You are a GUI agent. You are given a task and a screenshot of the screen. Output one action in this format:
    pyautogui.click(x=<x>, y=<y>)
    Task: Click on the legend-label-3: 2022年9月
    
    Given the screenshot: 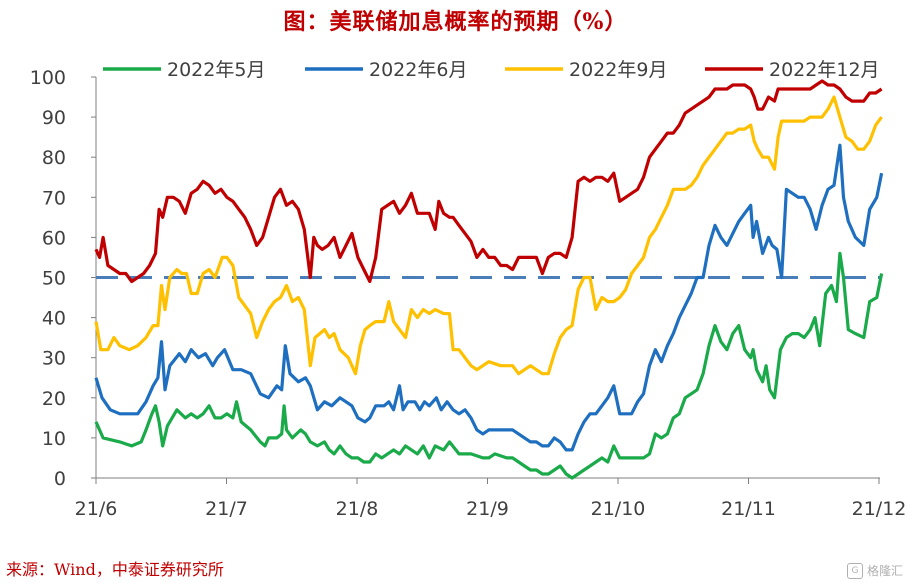 What is the action you would take?
    pyautogui.click(x=618, y=70)
    